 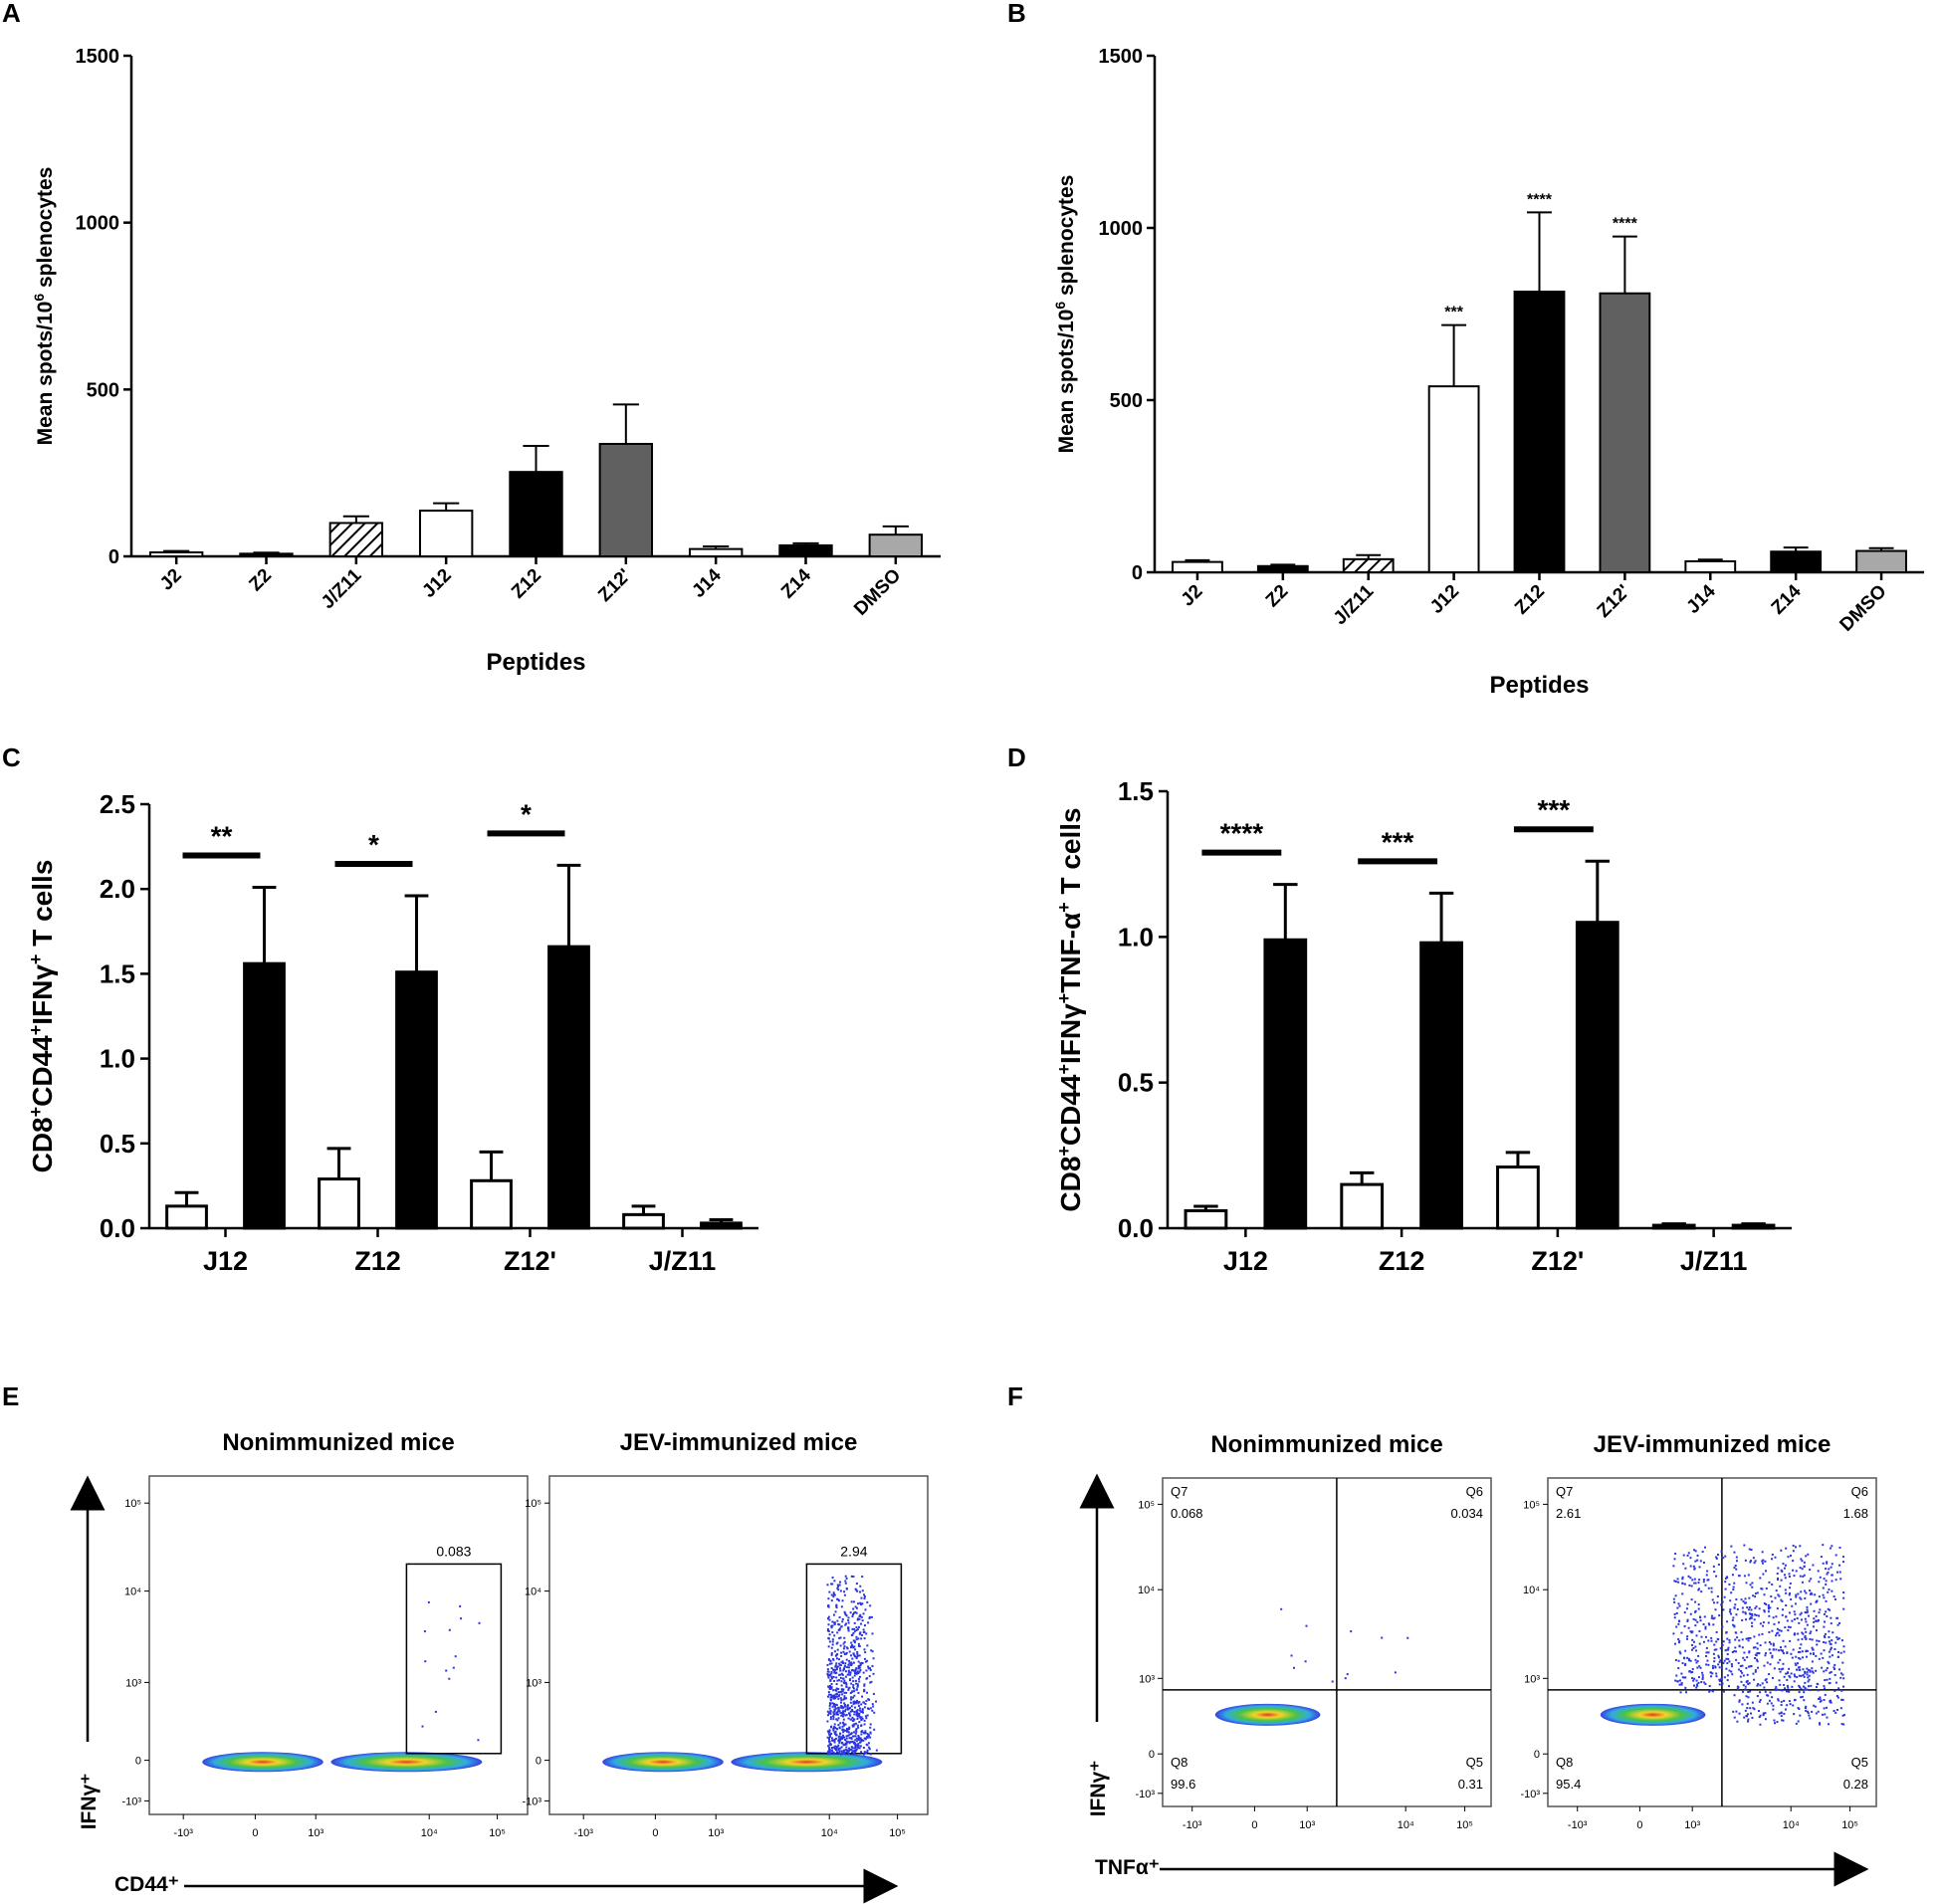 I want to click on x-axis-label: Peptides, so click(x=1539, y=685).